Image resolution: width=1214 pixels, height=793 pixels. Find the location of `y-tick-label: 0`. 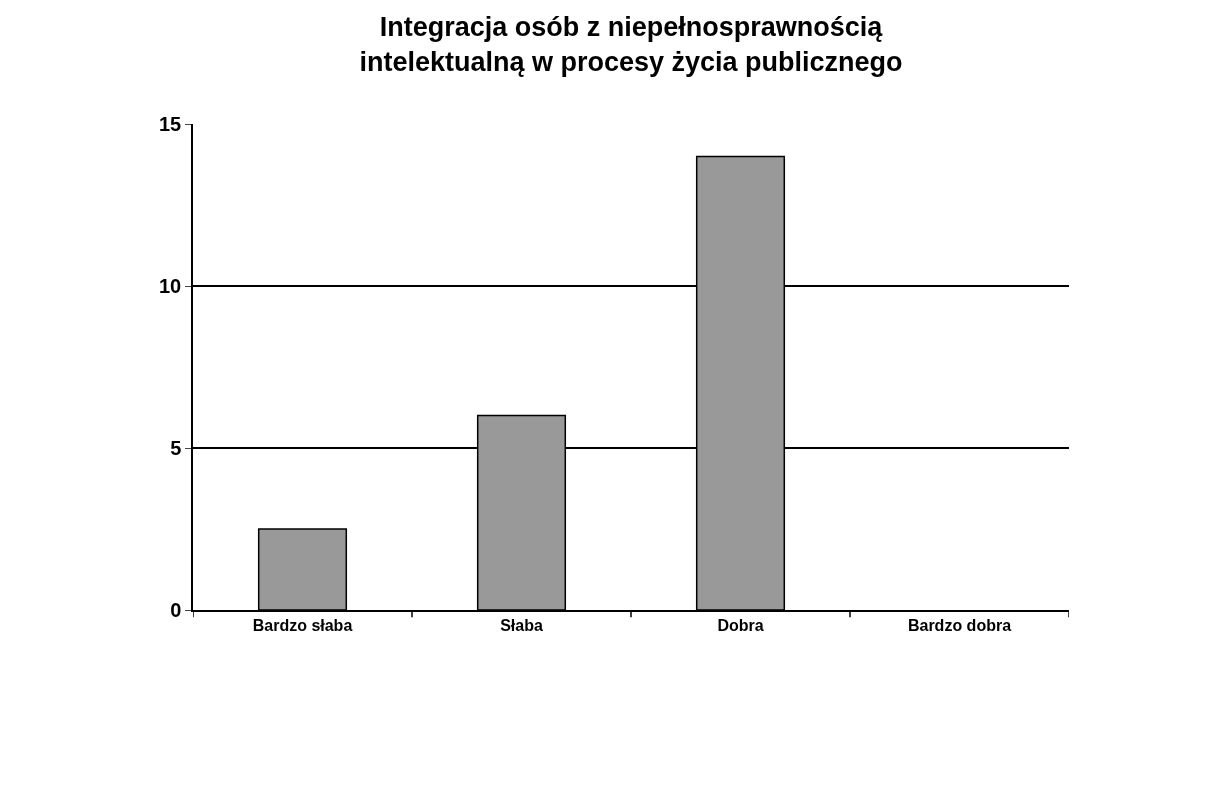

y-tick-label: 0 is located at coordinates (176, 610).